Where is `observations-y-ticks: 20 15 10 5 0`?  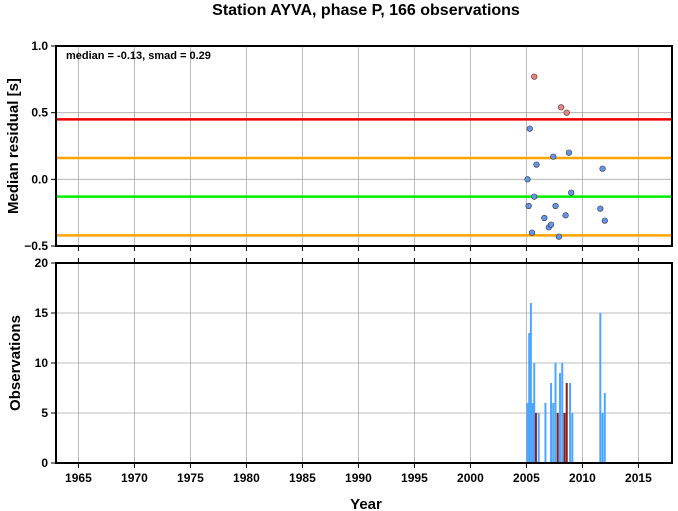 observations-y-ticks: 20 15 10 5 0 is located at coordinates (45, 363).